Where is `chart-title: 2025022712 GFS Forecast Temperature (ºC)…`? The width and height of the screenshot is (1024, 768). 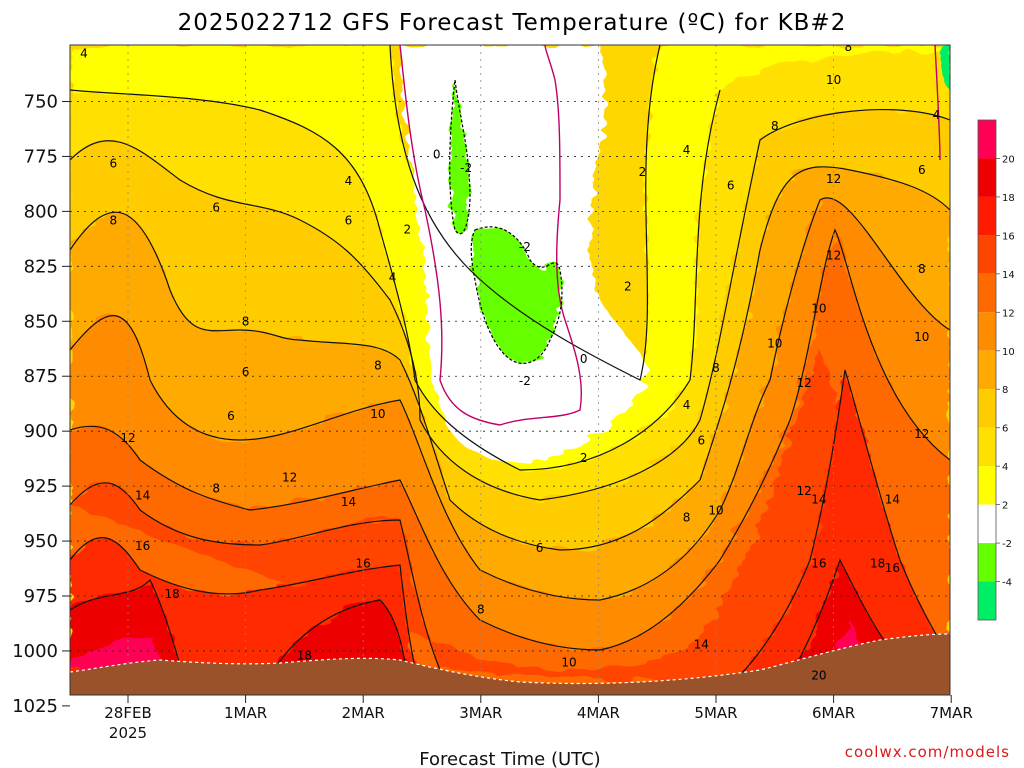 chart-title: 2025022712 GFS Forecast Temperature (ºC)… is located at coordinates (512, 23).